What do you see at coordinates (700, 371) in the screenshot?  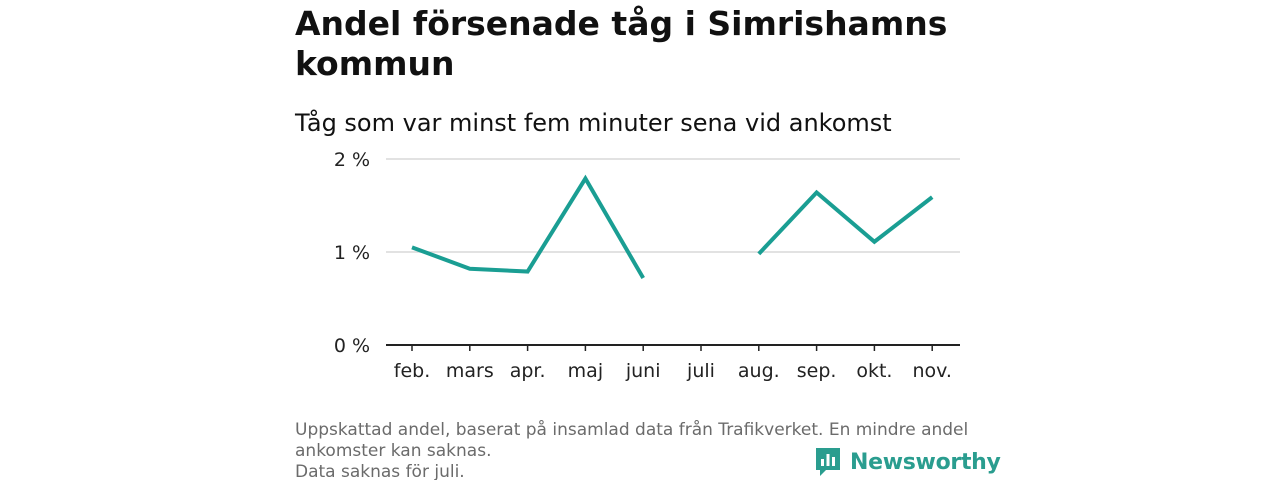 I see `x-tick-label: juli` at bounding box center [700, 371].